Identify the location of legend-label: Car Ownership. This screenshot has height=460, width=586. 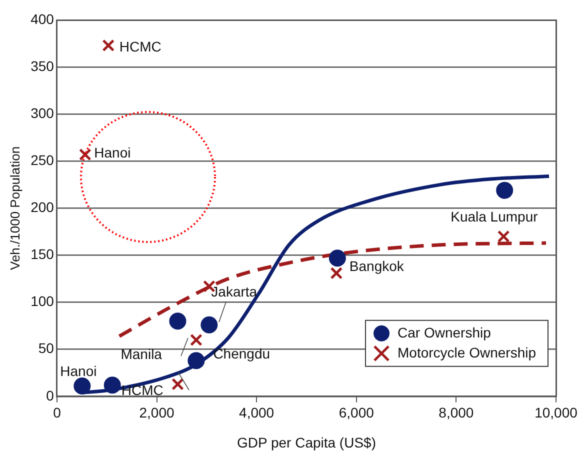
(445, 332).